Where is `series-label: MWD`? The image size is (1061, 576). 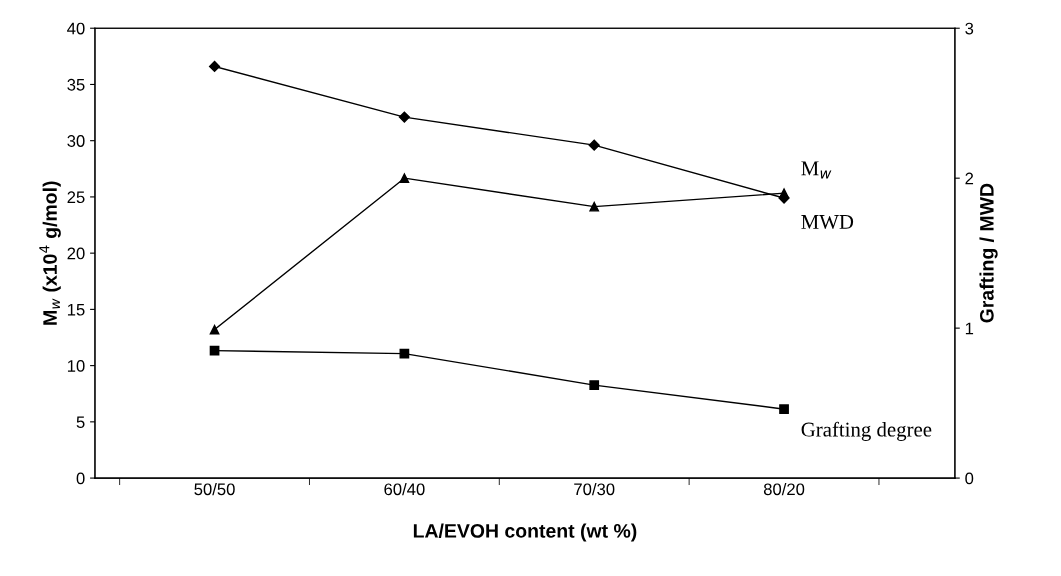 series-label: MWD is located at coordinates (827, 222).